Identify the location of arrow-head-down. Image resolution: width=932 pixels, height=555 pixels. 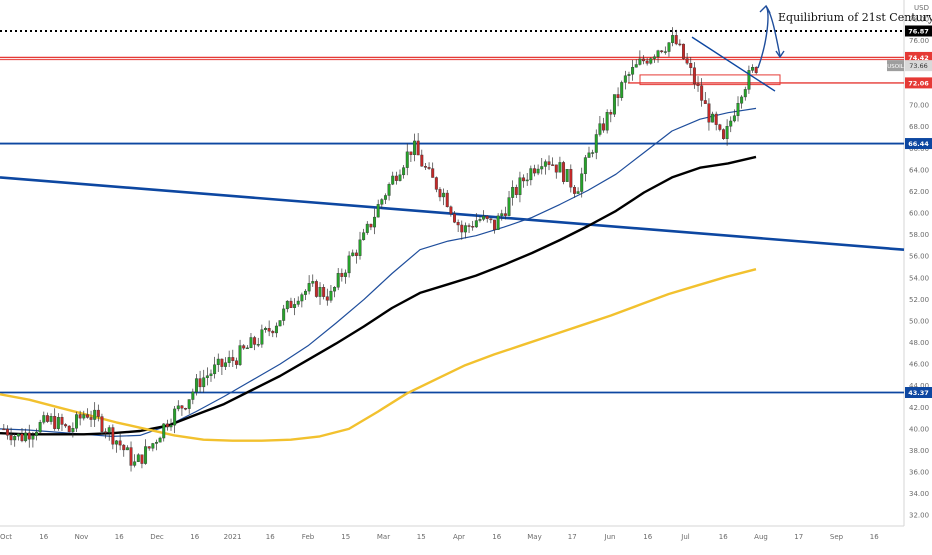
(780, 54).